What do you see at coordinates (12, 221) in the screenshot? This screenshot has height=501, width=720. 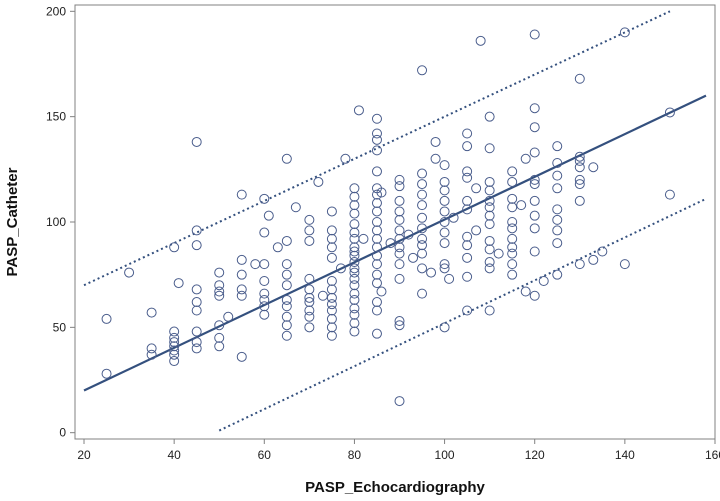 I see `y-axis-title: PASP_Catheter` at bounding box center [12, 221].